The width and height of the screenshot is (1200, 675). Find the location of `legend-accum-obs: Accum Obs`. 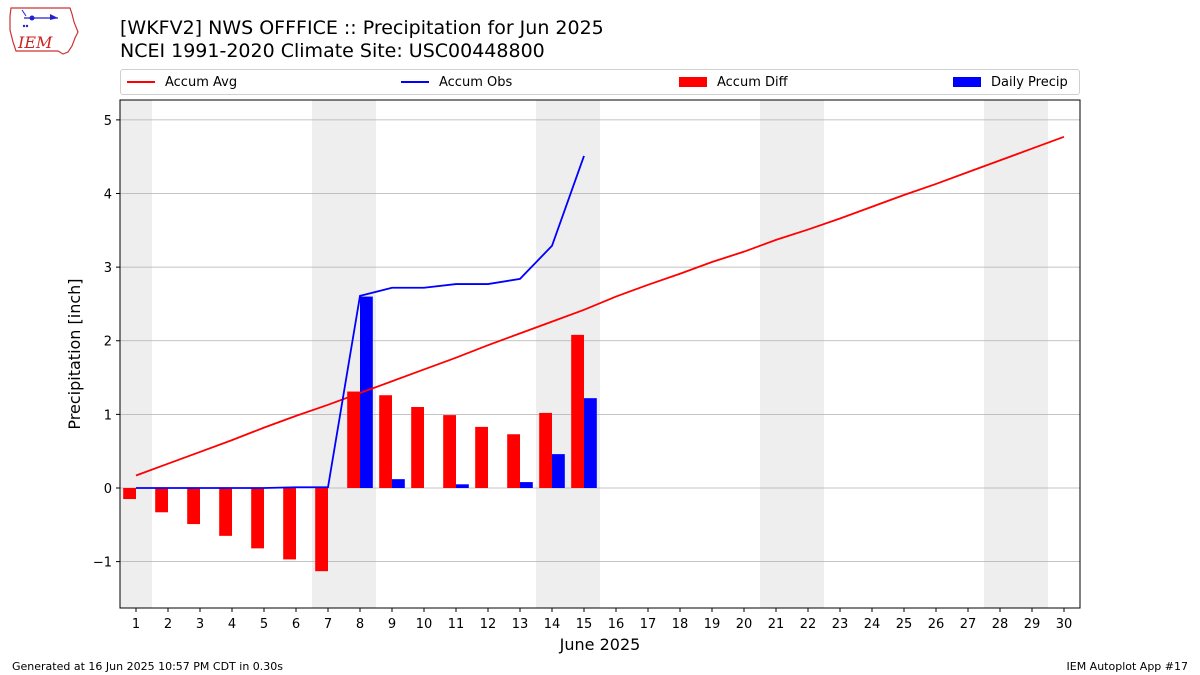

legend-accum-obs: Accum Obs is located at coordinates (456, 82).